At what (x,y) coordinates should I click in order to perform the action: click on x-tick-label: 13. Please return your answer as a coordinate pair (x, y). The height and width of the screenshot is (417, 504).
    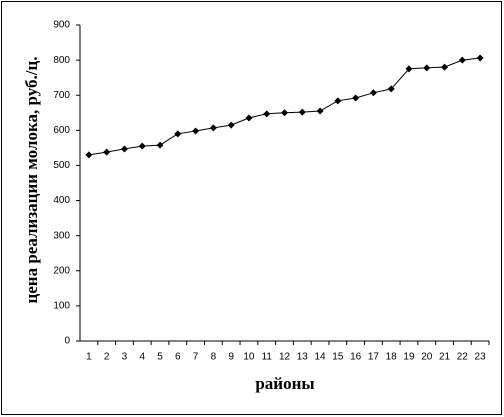
    Looking at the image, I should click on (303, 357).